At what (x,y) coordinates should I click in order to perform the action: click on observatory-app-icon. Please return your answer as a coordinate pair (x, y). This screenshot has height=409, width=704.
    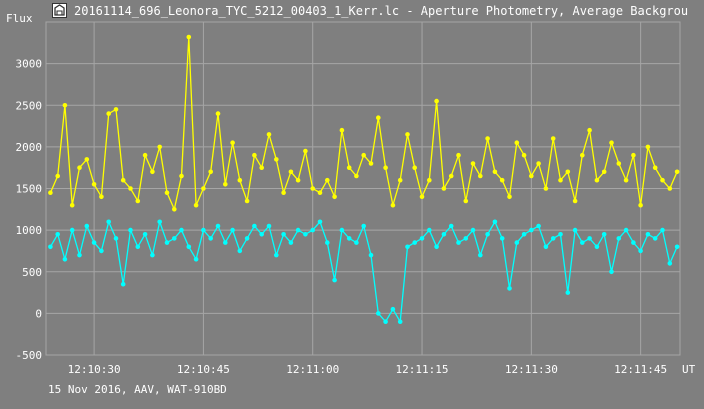
    Looking at the image, I should click on (59, 10).